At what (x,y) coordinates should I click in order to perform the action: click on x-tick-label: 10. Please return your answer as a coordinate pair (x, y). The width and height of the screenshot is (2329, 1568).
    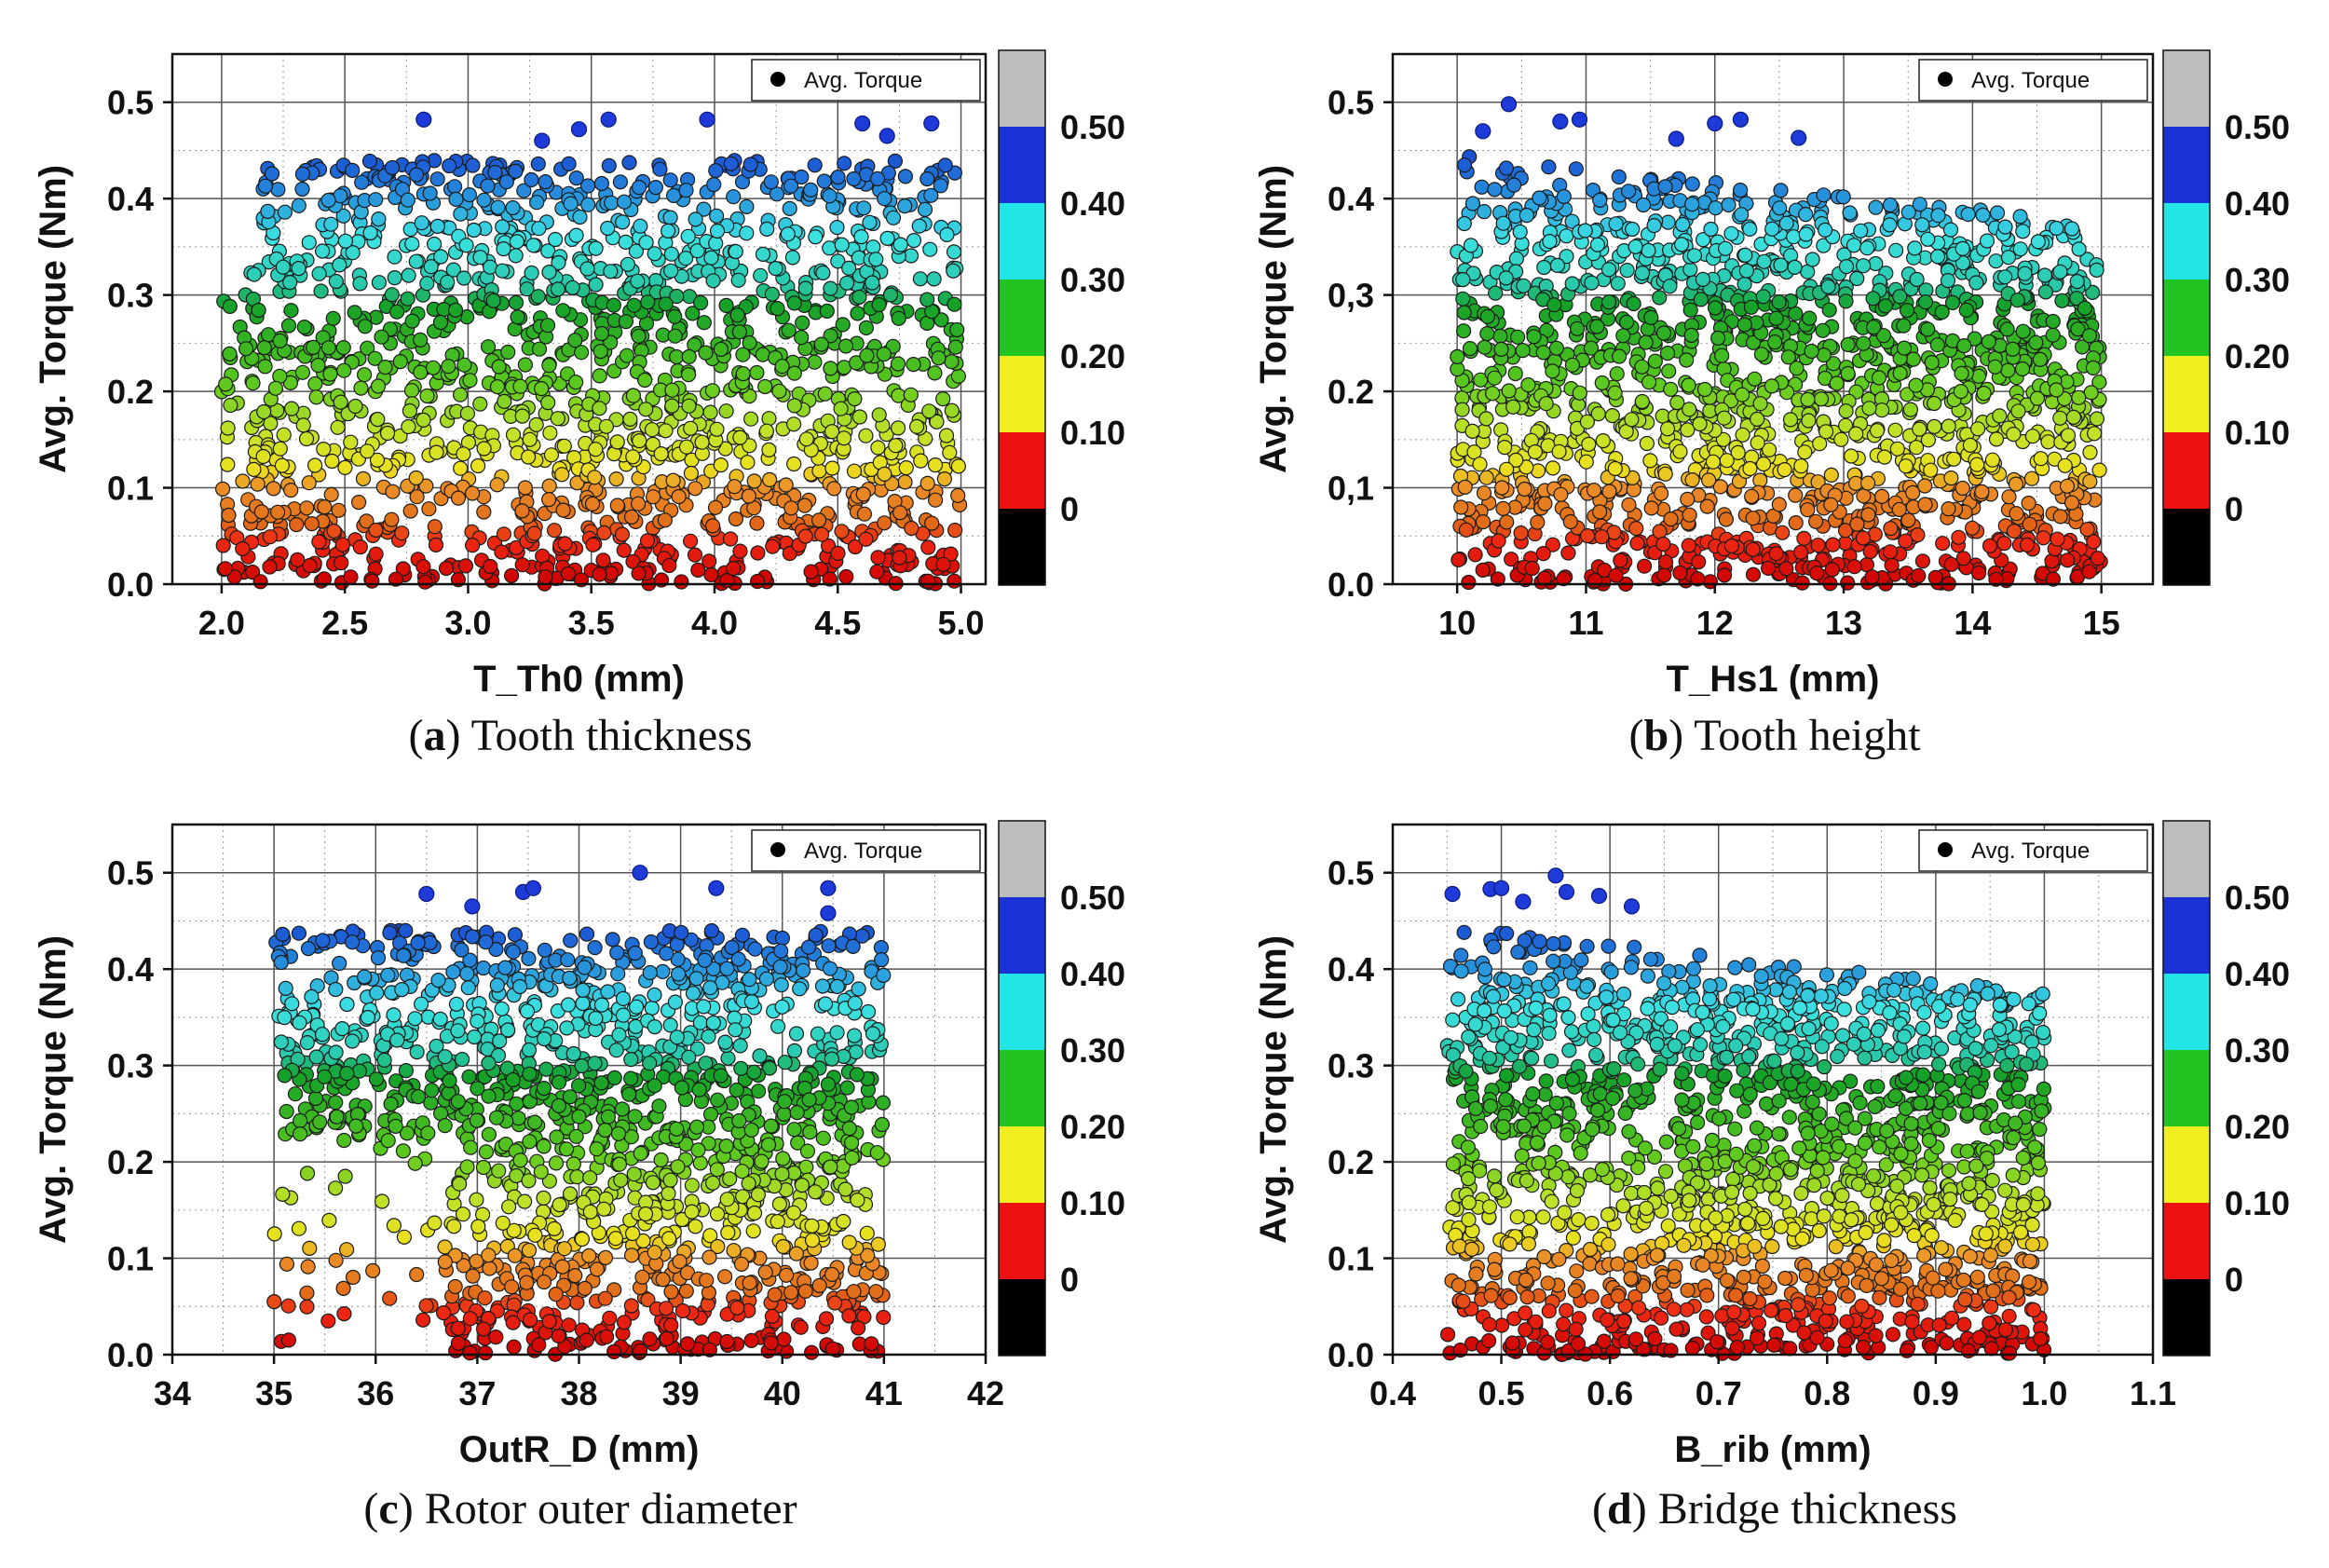
    Looking at the image, I should click on (1457, 623).